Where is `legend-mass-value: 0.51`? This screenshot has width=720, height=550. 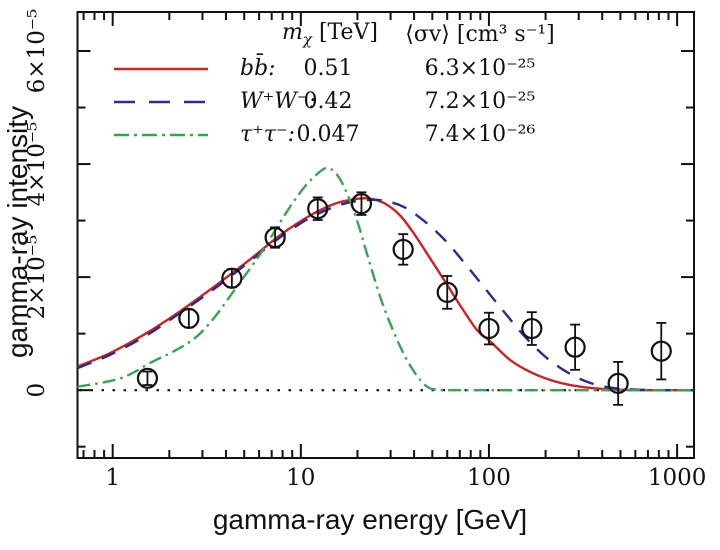
legend-mass-value: 0.51 is located at coordinates (328, 68).